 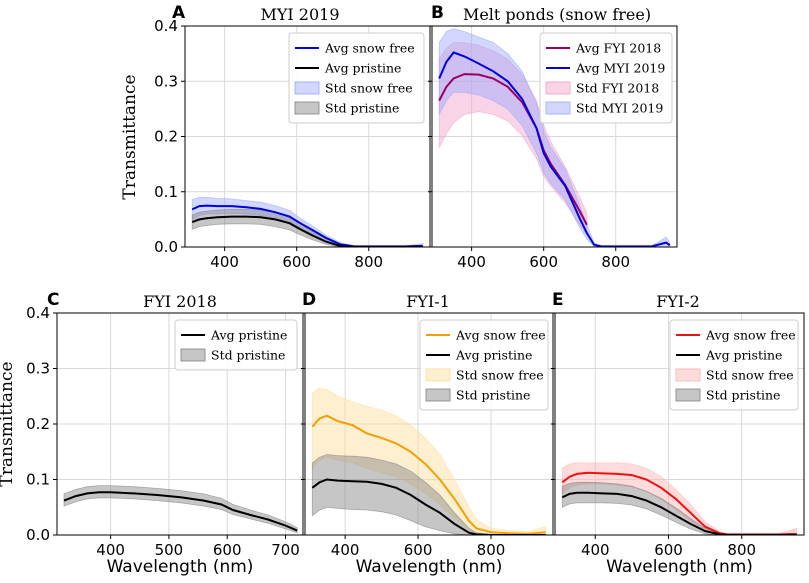 What do you see at coordinates (618, 48) in the screenshot?
I see `legend-label: Avg FYI 2018` at bounding box center [618, 48].